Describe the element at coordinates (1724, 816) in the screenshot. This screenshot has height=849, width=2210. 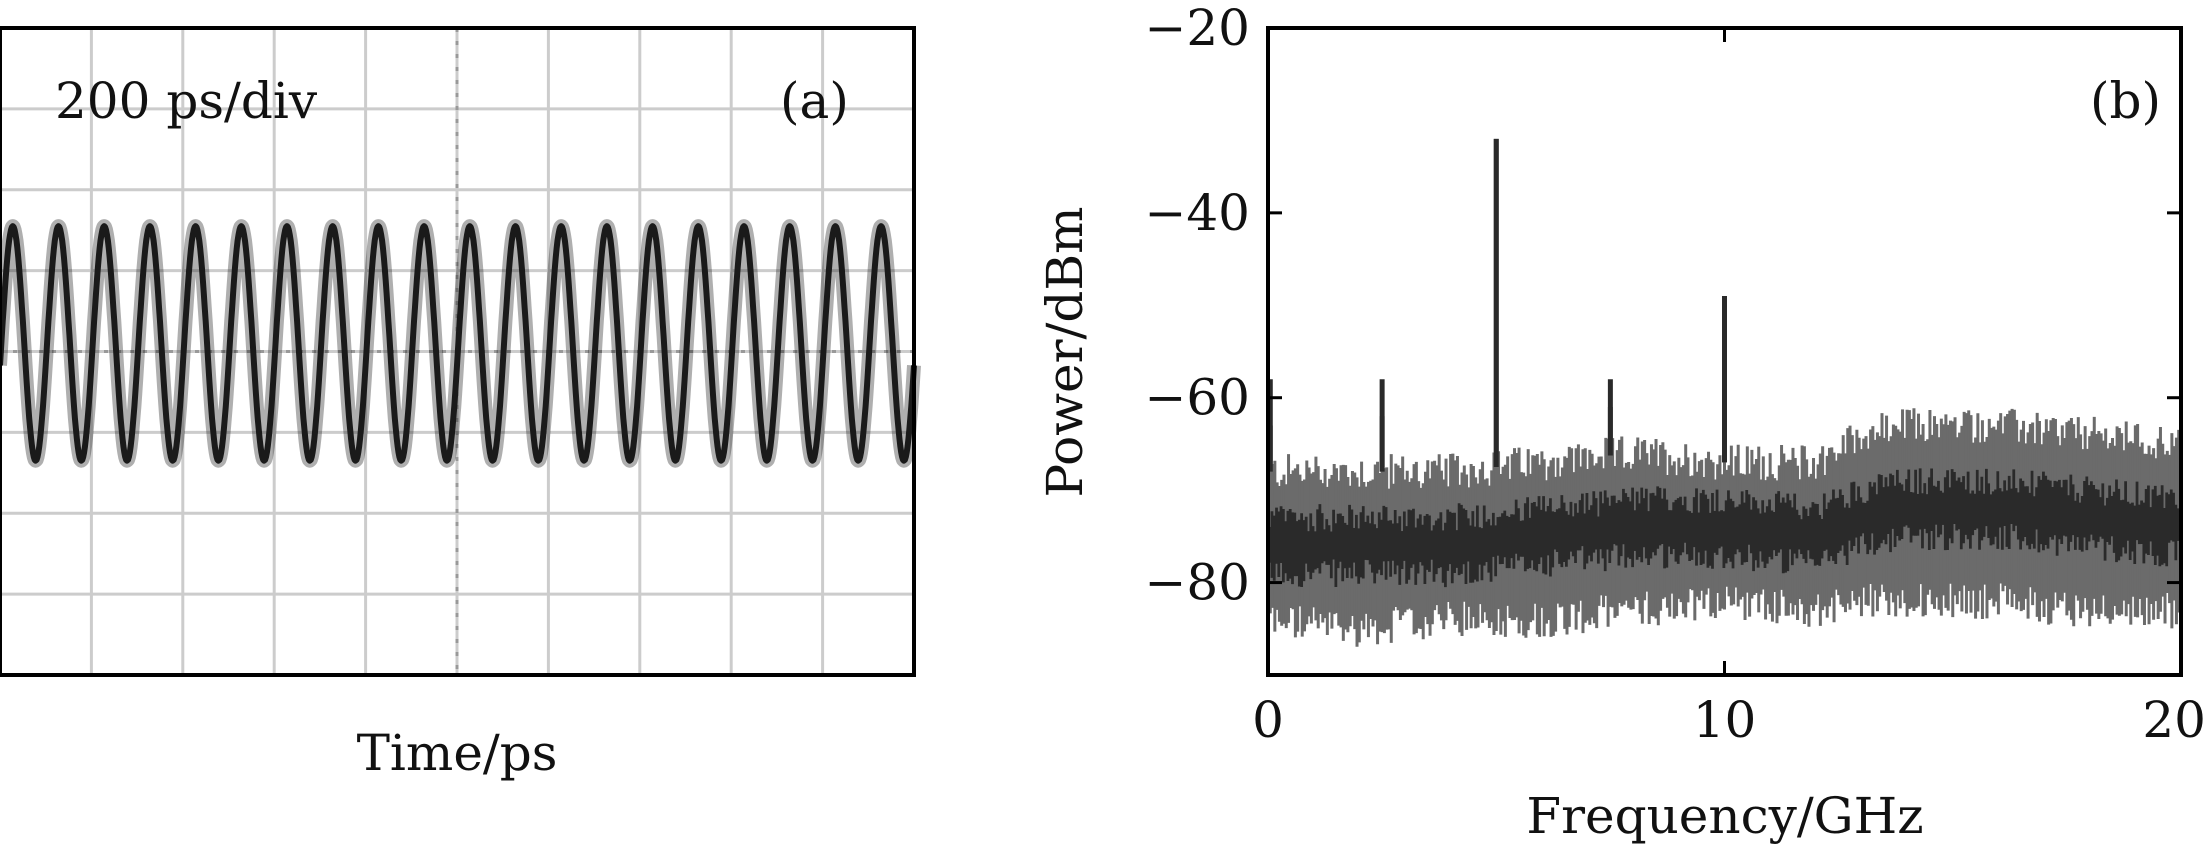
I see `panel-b-x-axis-label: Frequency/GHz` at that location.